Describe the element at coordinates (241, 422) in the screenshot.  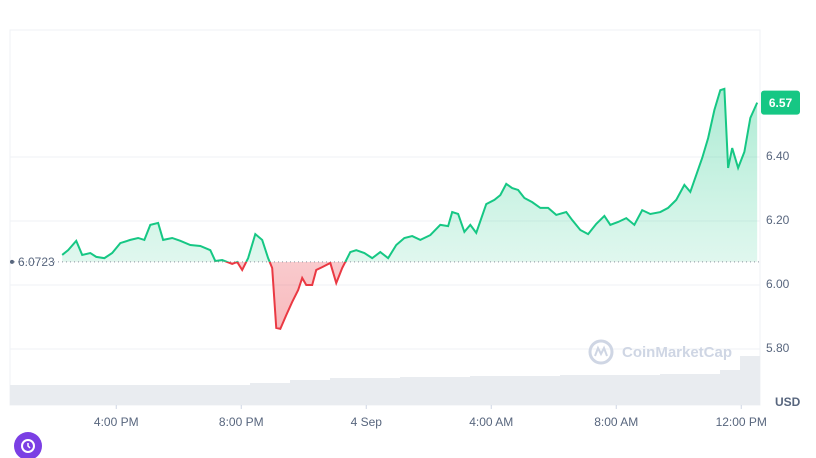
I see `x-tick-label: 8:00 PM` at that location.